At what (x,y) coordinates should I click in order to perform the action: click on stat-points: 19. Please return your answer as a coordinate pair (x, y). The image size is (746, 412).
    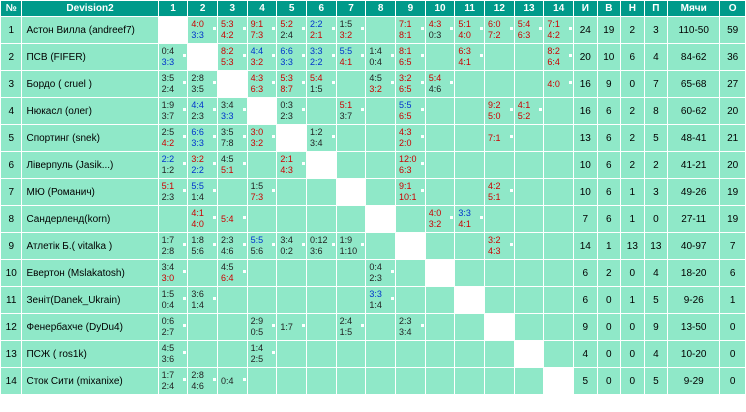
    Looking at the image, I should click on (732, 219).